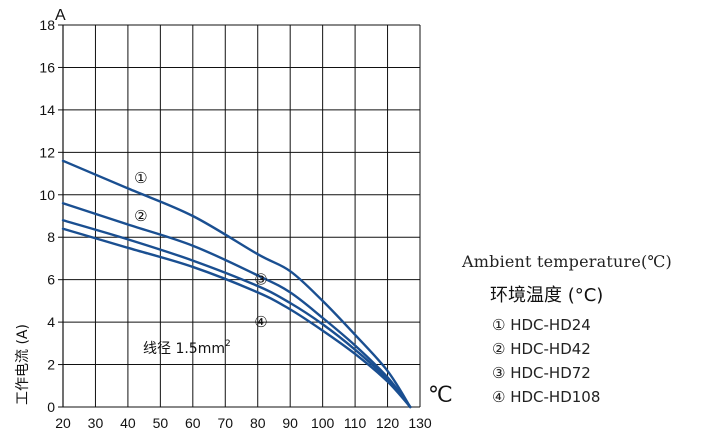 The image size is (707, 435). I want to click on y-tick-label: 6, so click(51, 280).